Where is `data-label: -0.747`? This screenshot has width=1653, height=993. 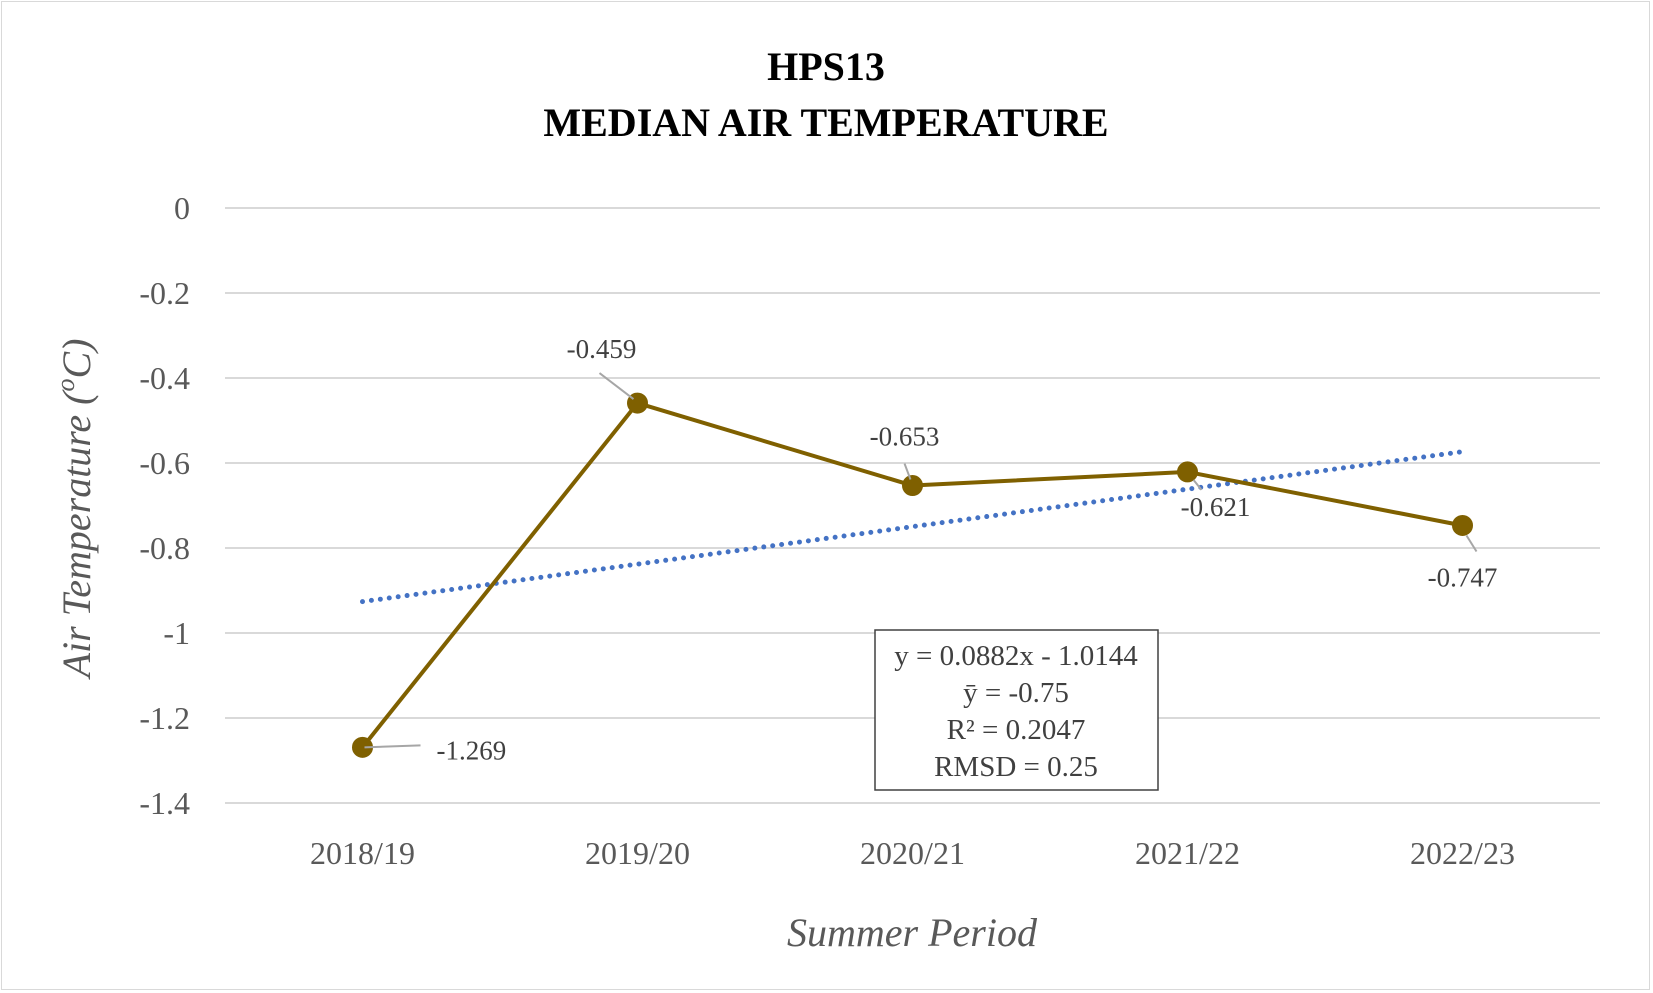
data-label: -0.747 is located at coordinates (1463, 577).